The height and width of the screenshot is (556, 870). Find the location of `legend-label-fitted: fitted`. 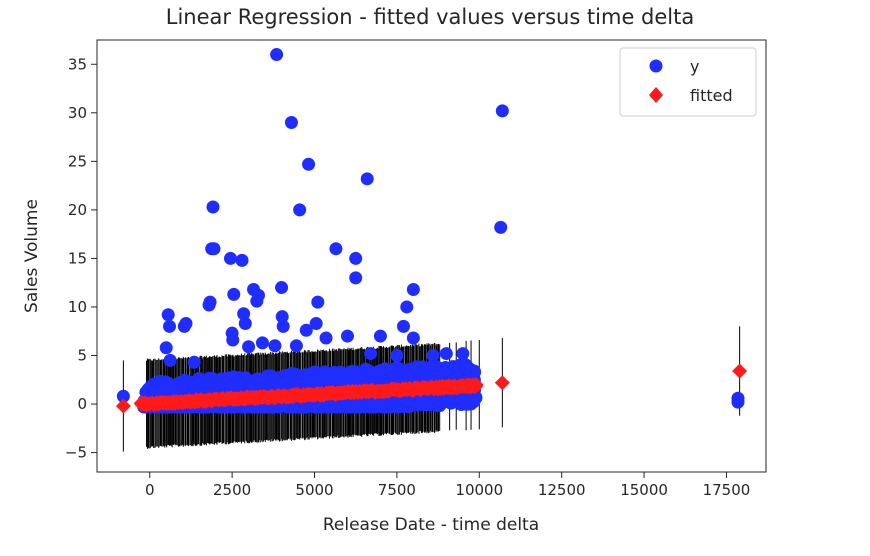

legend-label-fitted: fitted is located at coordinates (711, 95).